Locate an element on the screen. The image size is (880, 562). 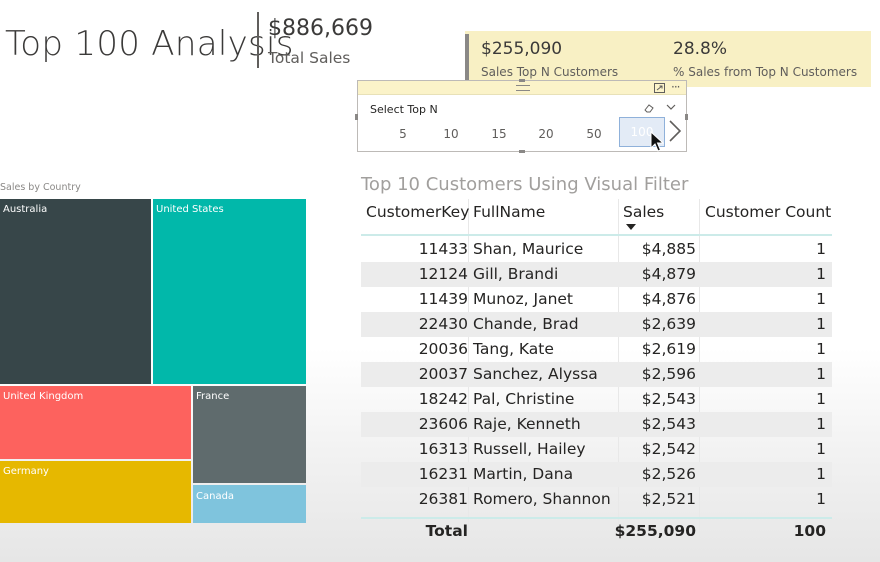
pct-sales-label: % Sales from Top N Customers is located at coordinates (765, 72).